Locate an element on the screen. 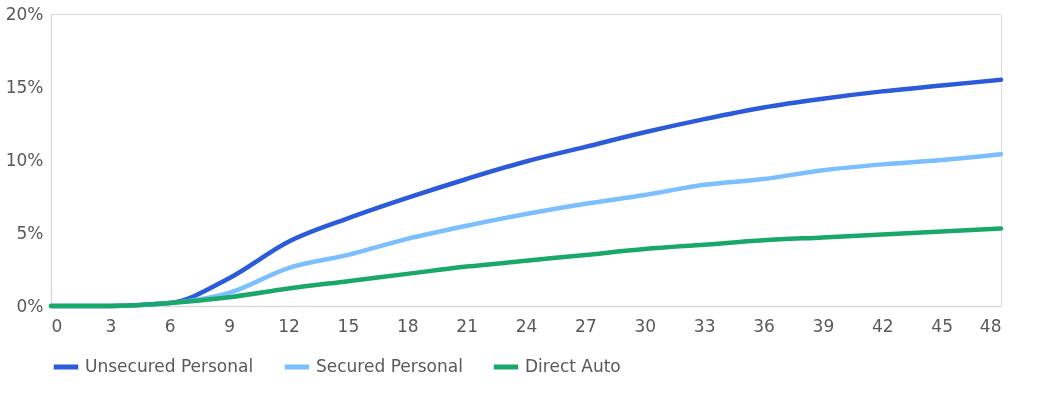 The image size is (1048, 405). x-tick-label: 18 is located at coordinates (407, 325).